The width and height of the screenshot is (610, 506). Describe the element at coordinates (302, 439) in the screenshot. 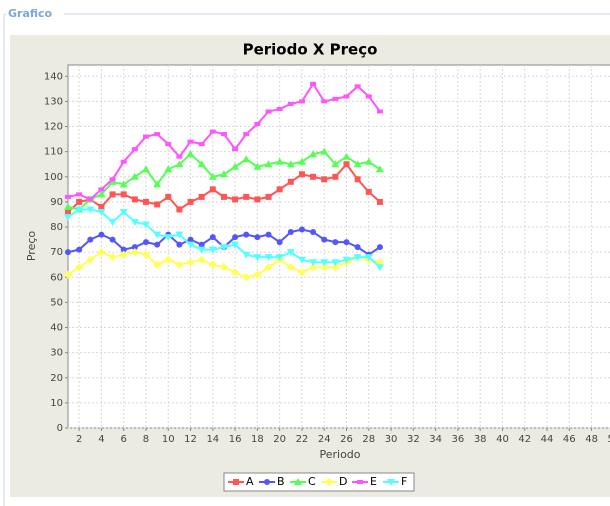

I see `x-tick-label: 22` at that location.